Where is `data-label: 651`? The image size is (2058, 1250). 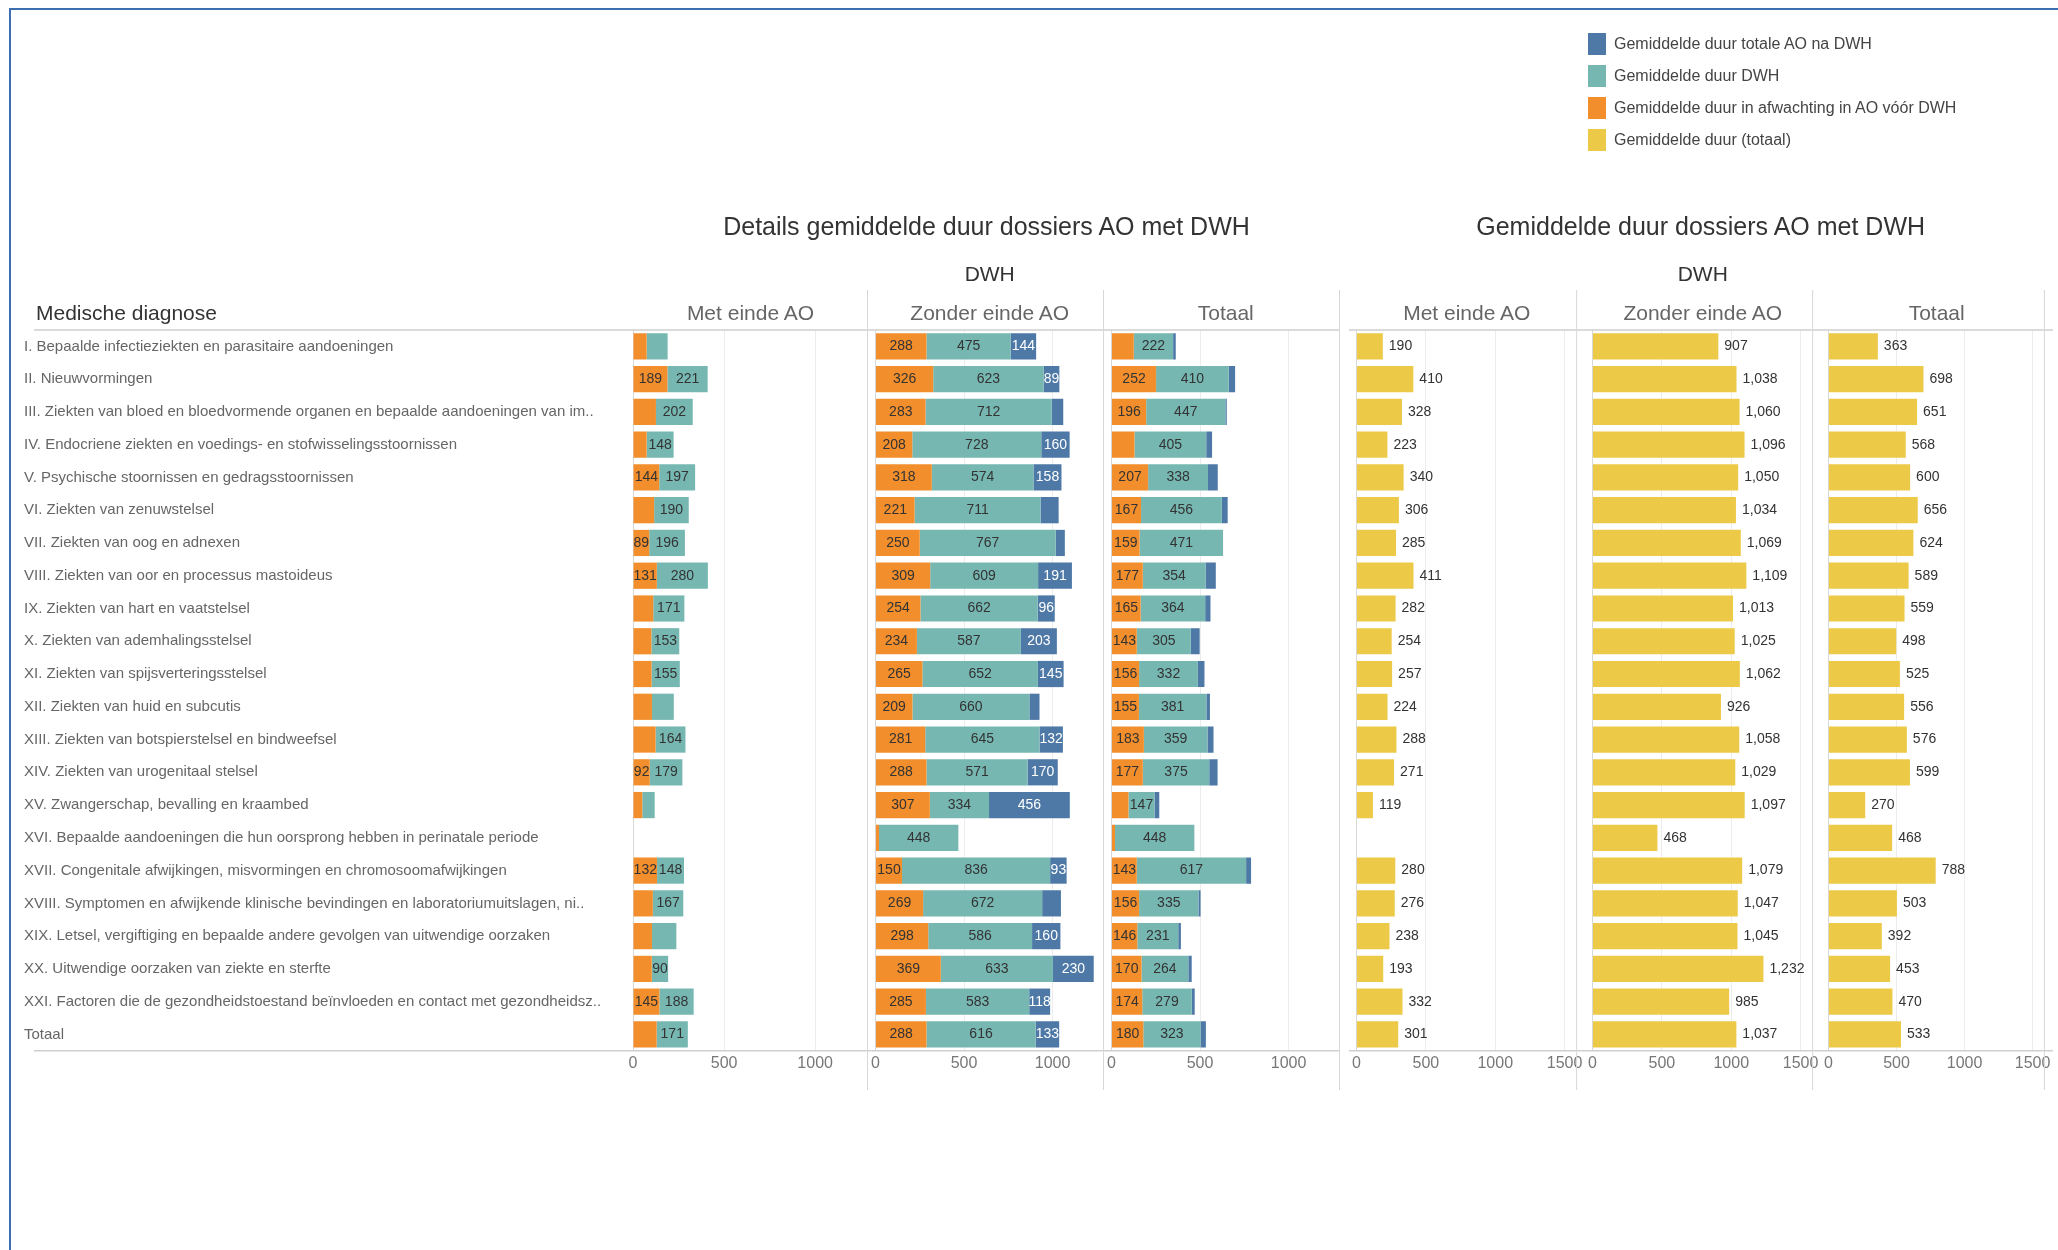 data-label: 651 is located at coordinates (1935, 410).